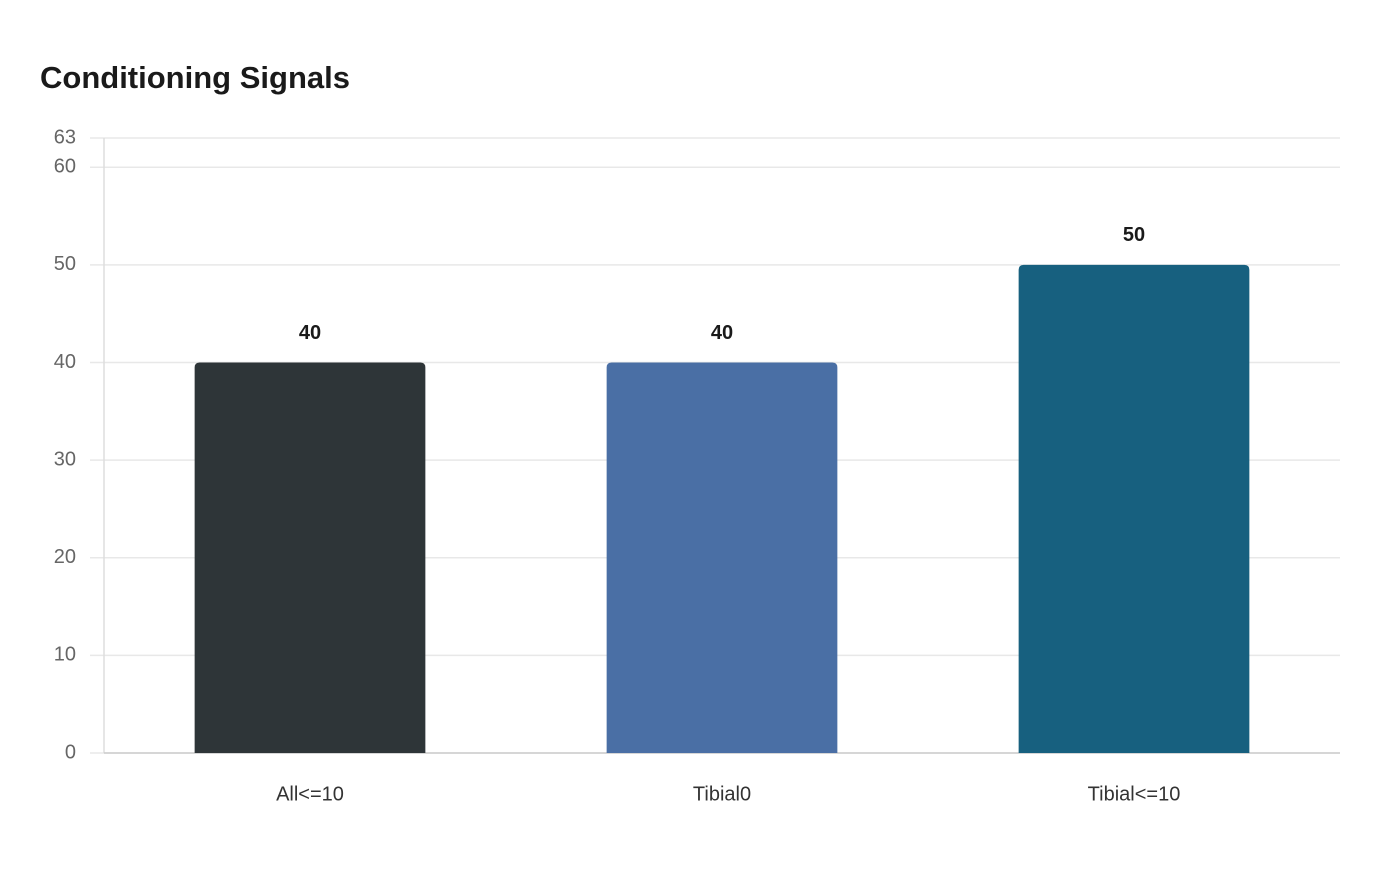 This screenshot has width=1400, height=880. What do you see at coordinates (195, 77) in the screenshot?
I see `chart-title: Conditioning Signals` at bounding box center [195, 77].